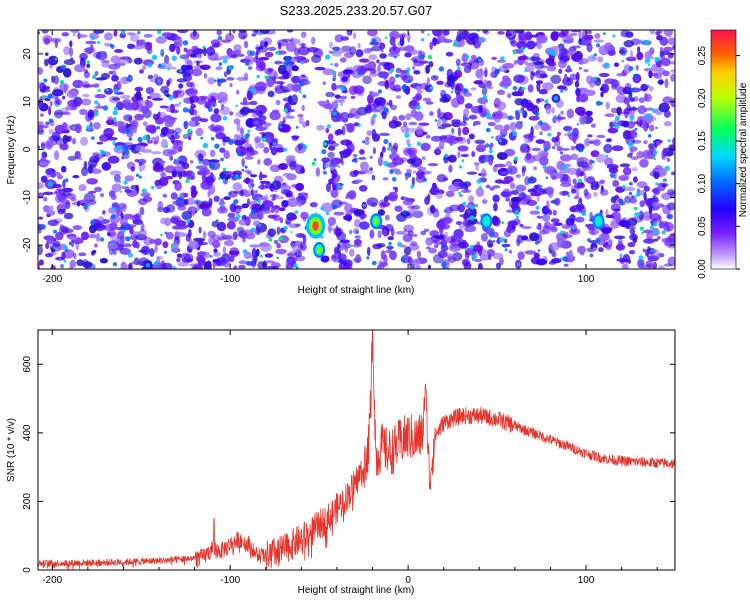 The height and width of the screenshot is (600, 750). What do you see at coordinates (718, 55) in the screenshot?
I see `colorbar-tick: 0.25` at bounding box center [718, 55].